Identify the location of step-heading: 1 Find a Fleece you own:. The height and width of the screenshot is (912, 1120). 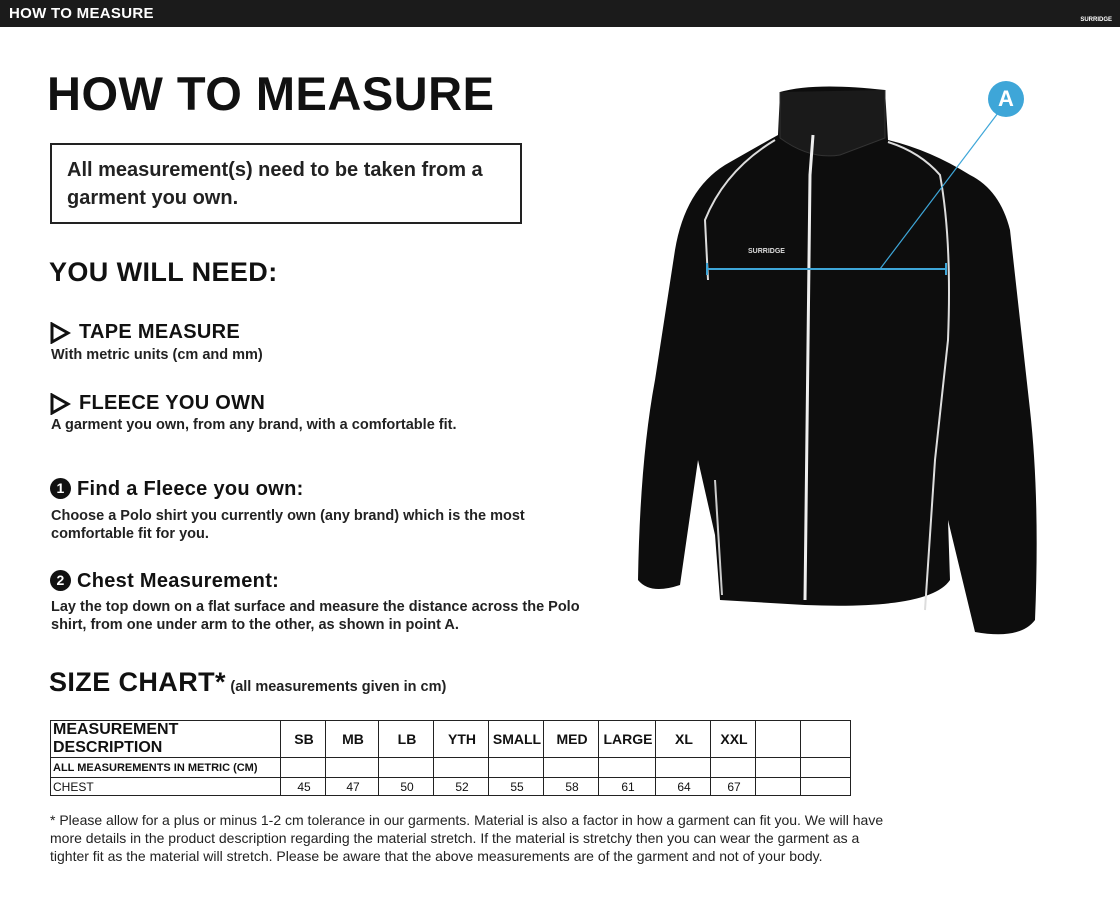
(177, 489).